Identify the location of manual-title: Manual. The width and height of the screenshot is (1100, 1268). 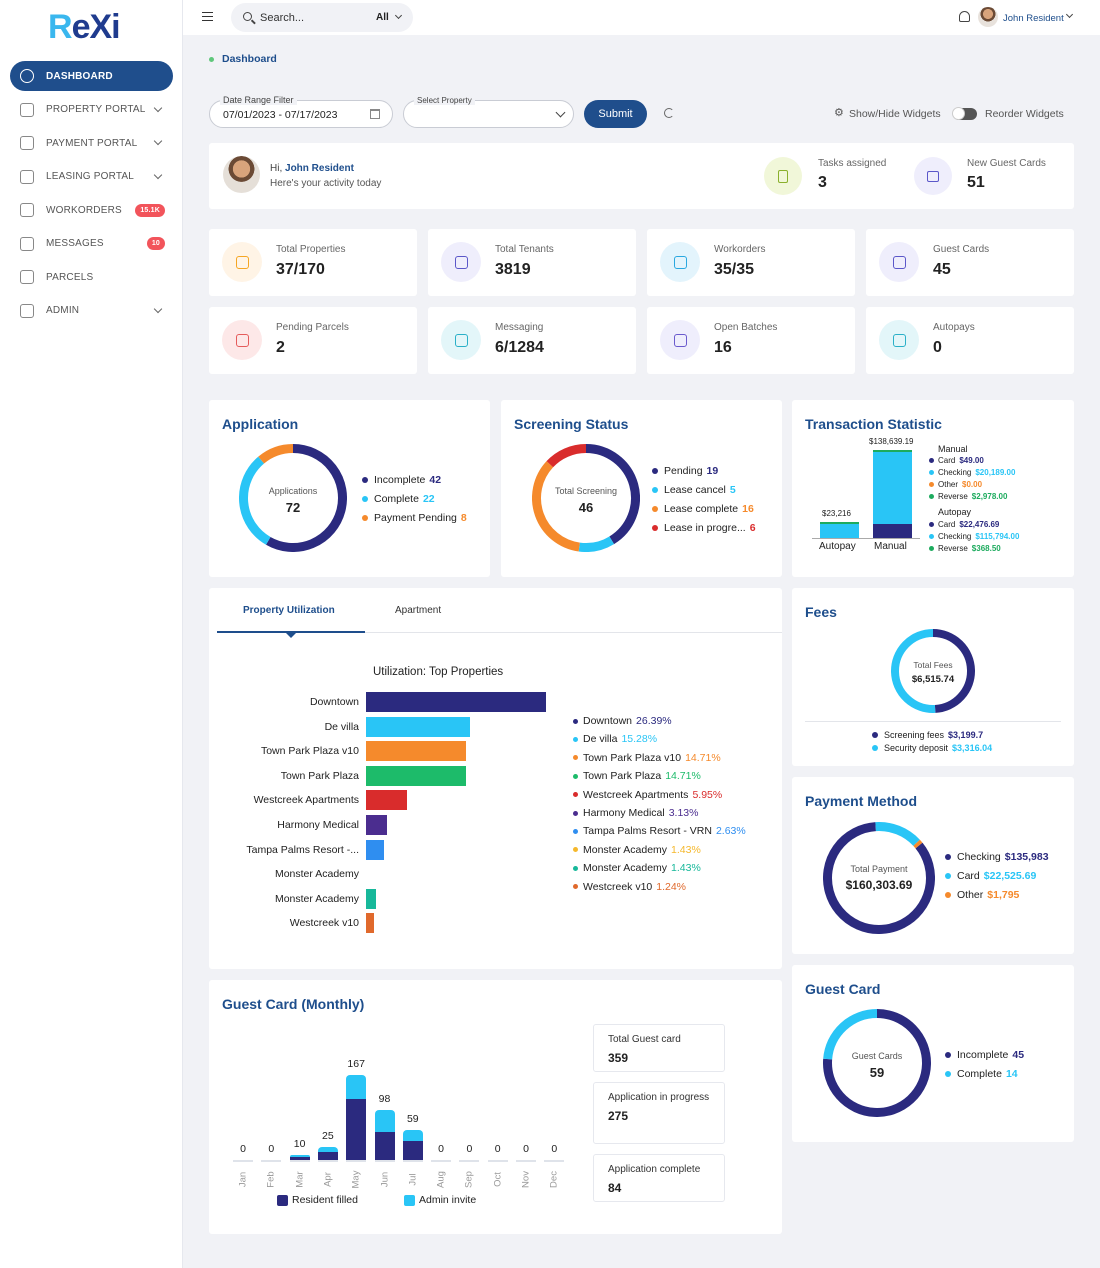
(953, 449).